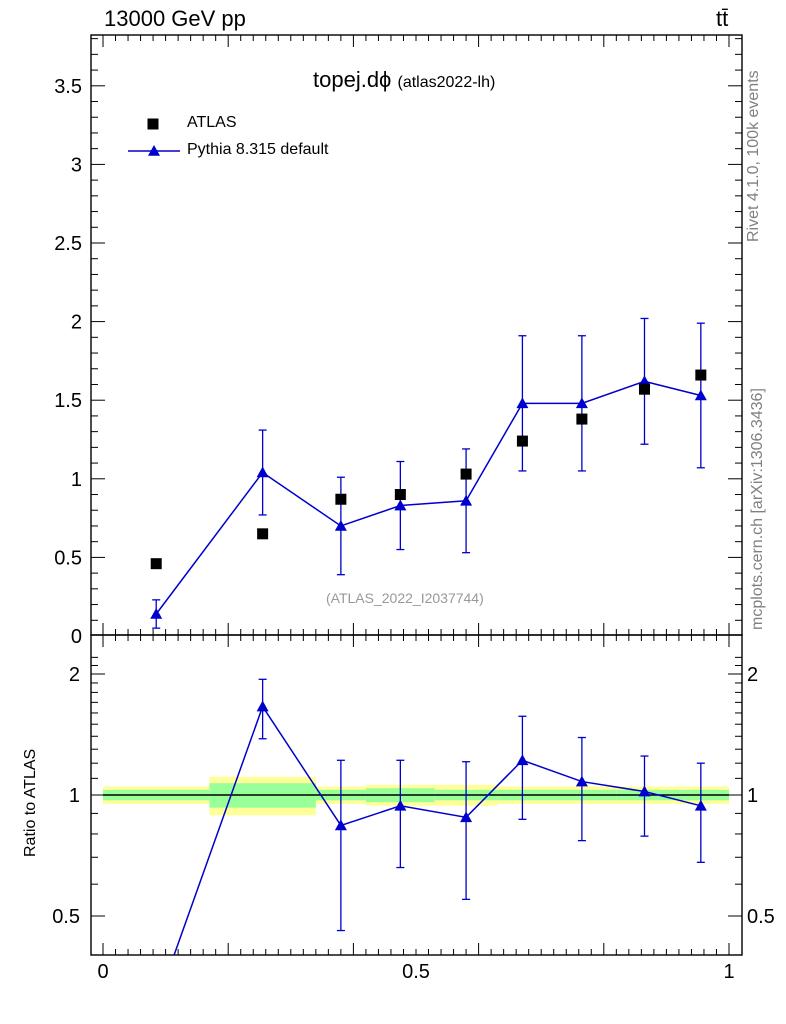 The width and height of the screenshot is (786, 1024). What do you see at coordinates (757, 509) in the screenshot?
I see `mcplots-label: mcplots.cern.ch [arXiv:1306.3436]` at bounding box center [757, 509].